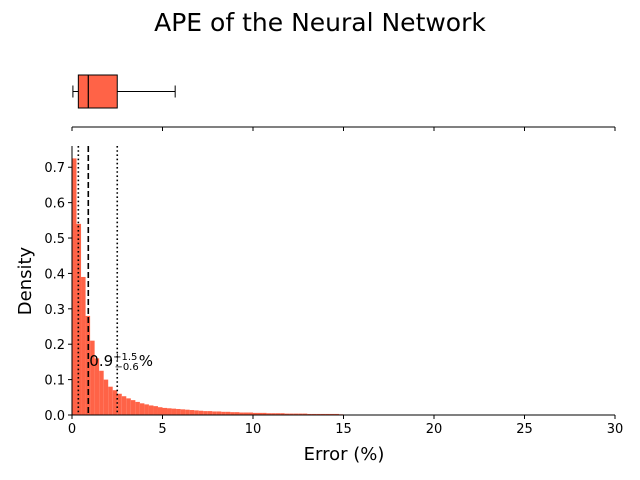  What do you see at coordinates (54, 381) in the screenshot?
I see `y-tick-label: 0.1` at bounding box center [54, 381].